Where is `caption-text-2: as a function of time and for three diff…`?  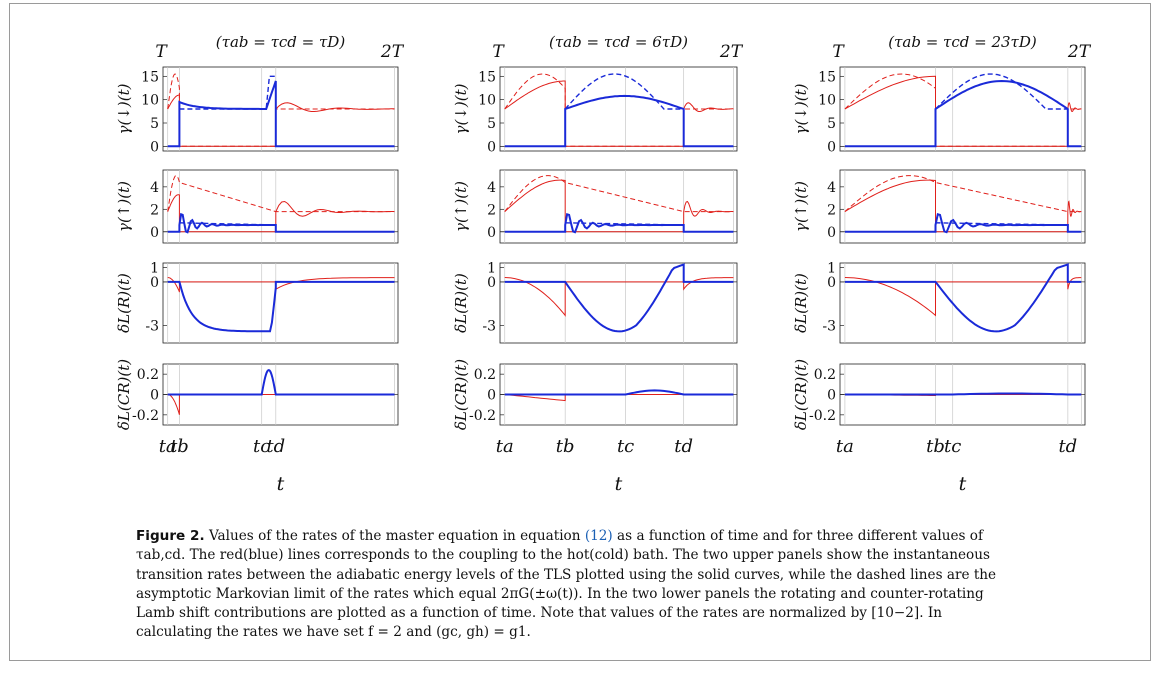
caption-text-2: as a function of time and for three diff… is located at coordinates (566, 584).